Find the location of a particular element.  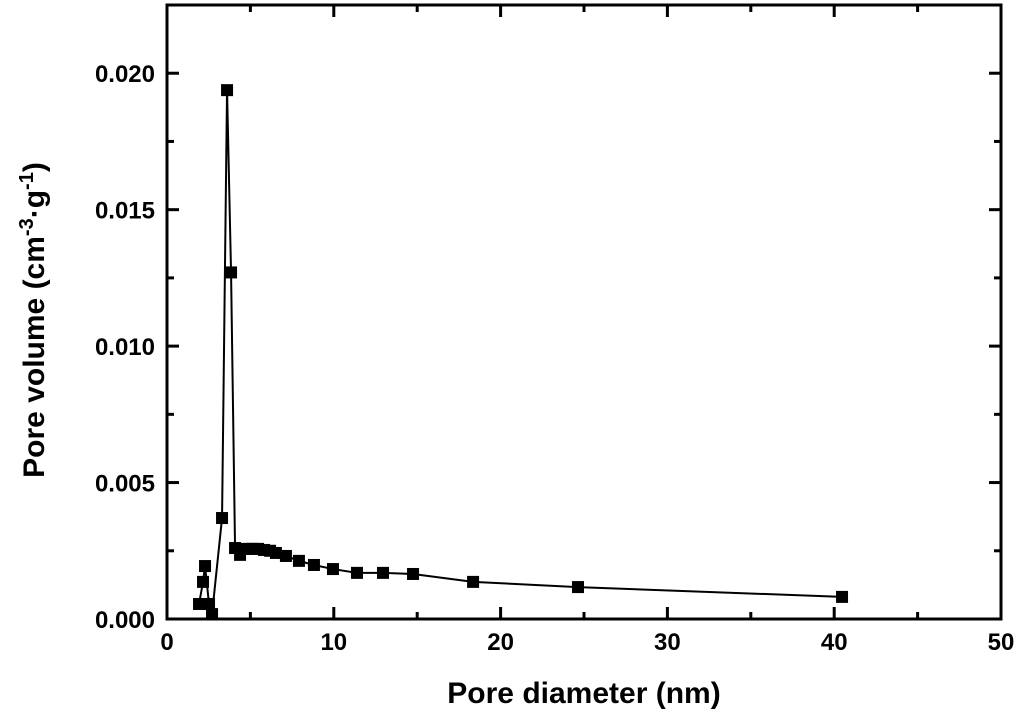

x-tick-label: 10 is located at coordinates (333, 642).